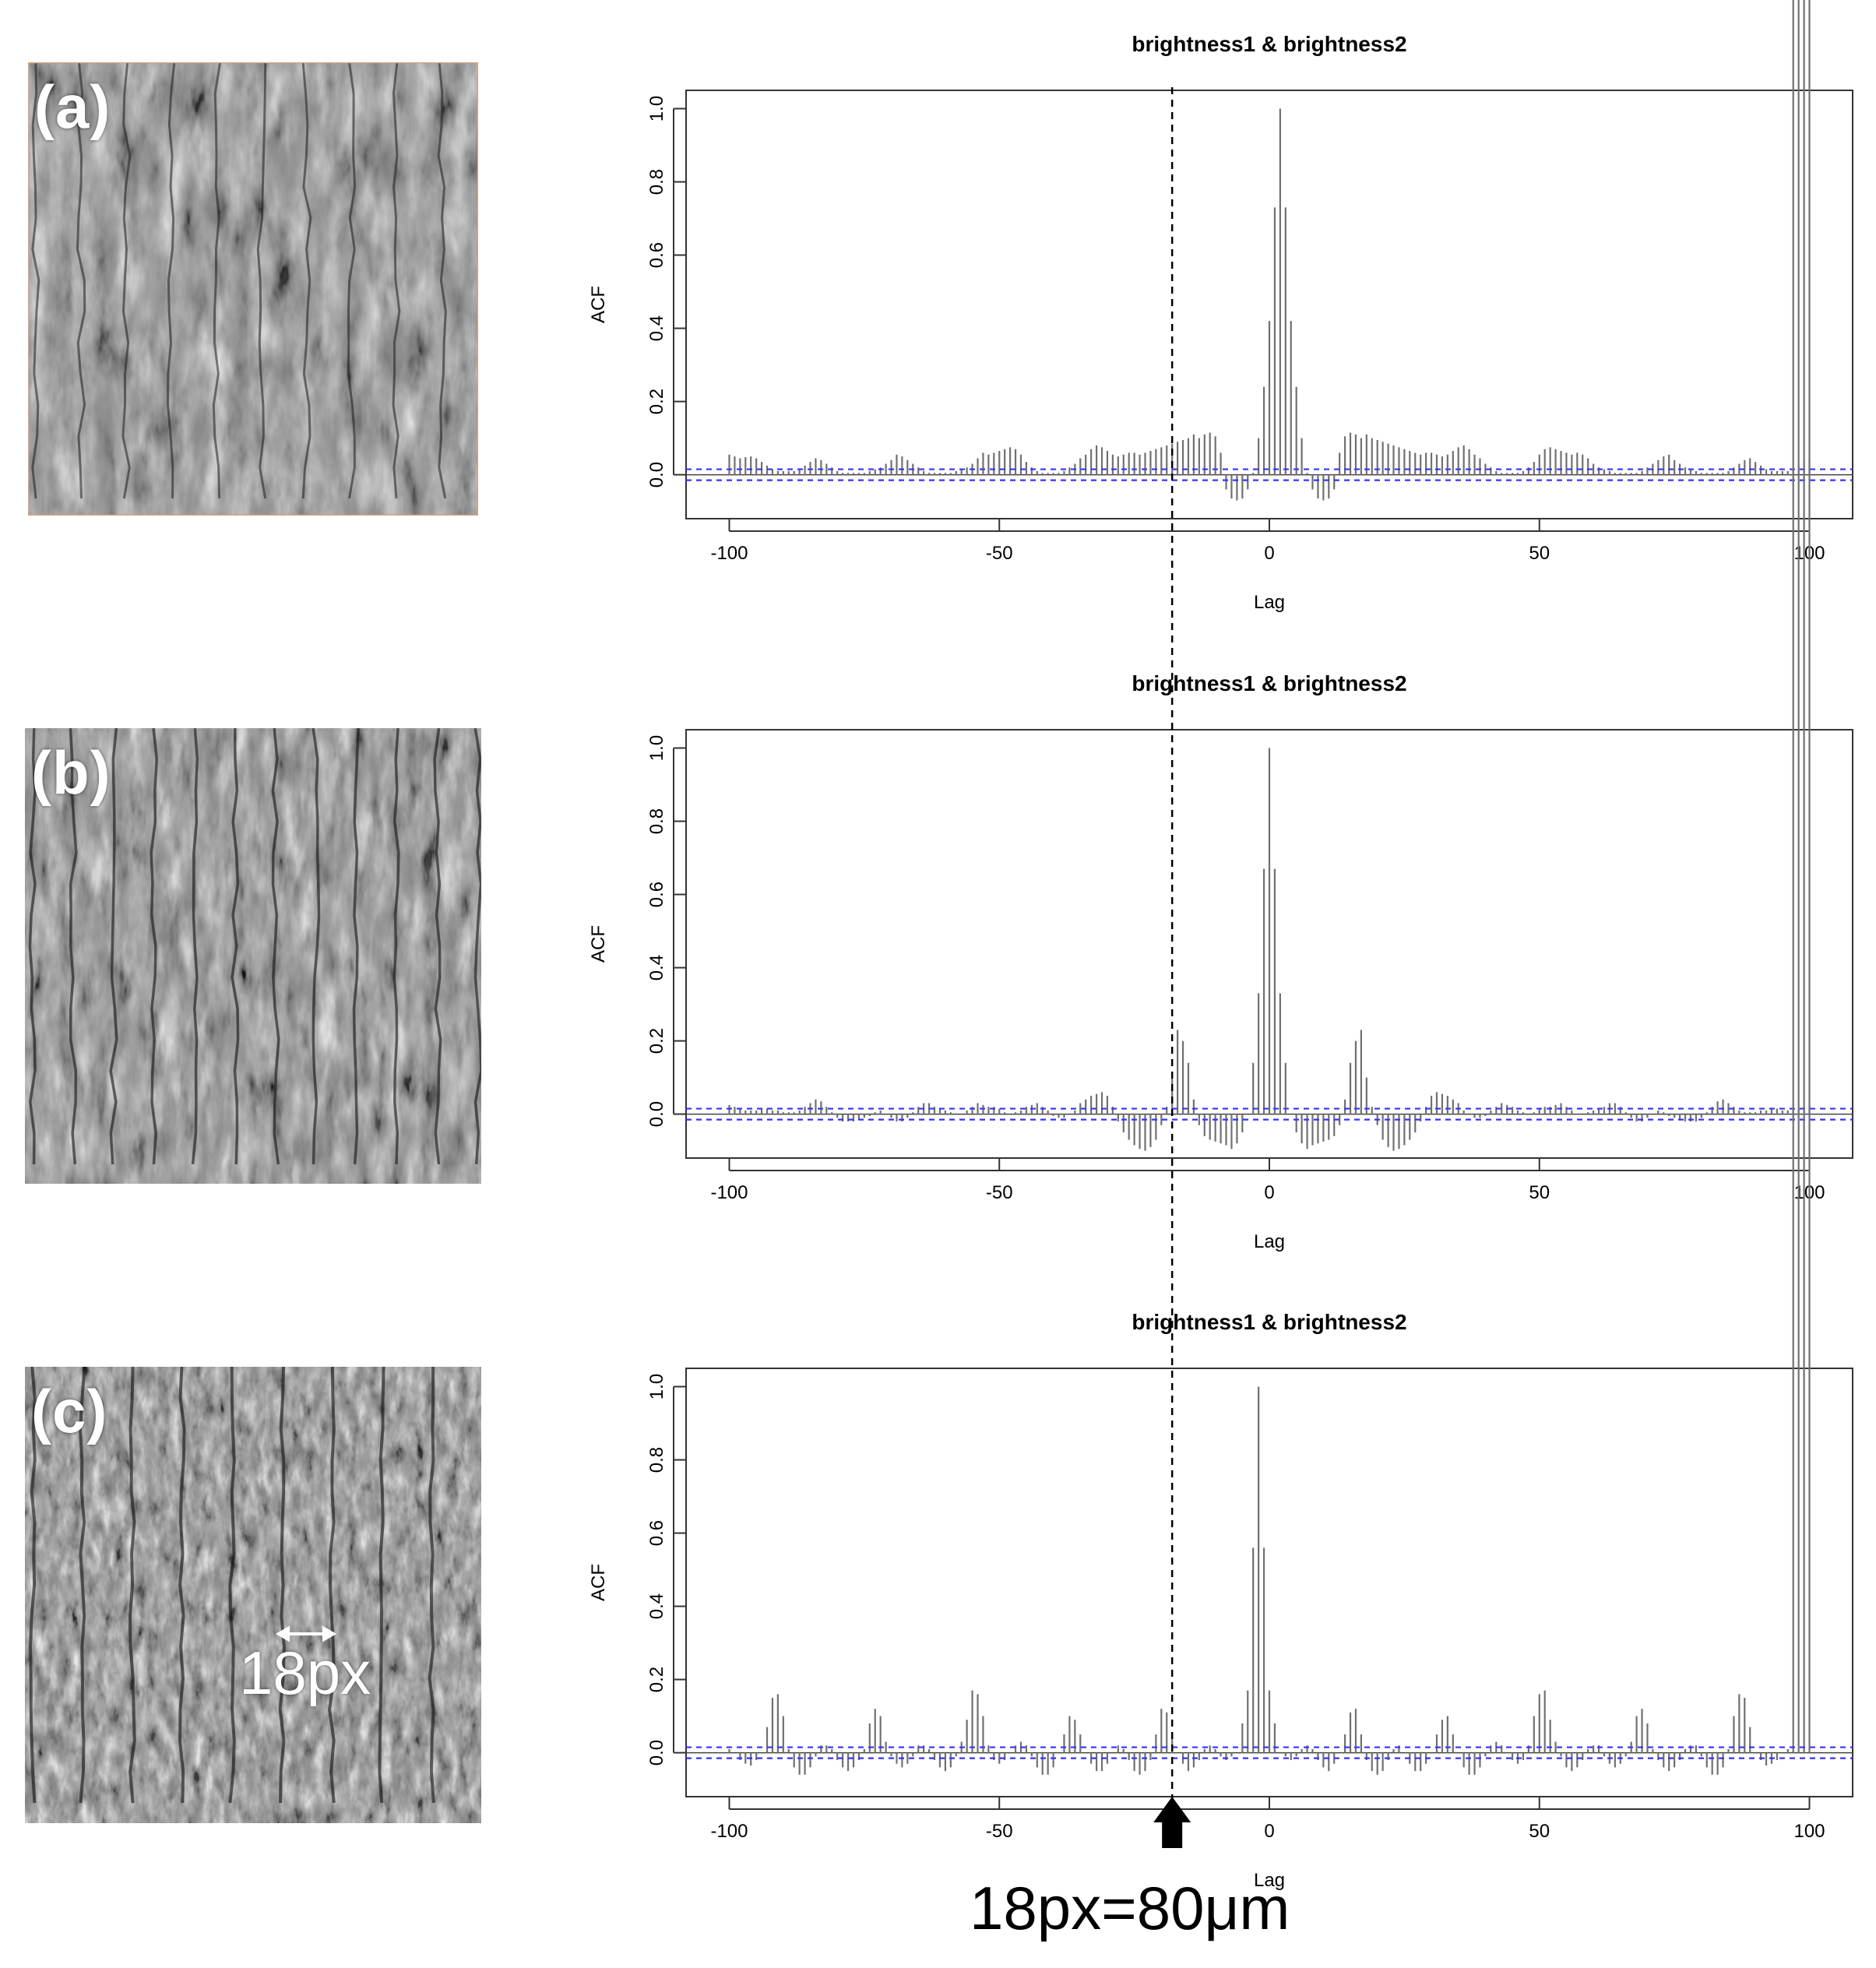 This screenshot has width=1876, height=1968. What do you see at coordinates (72, 106) in the screenshot?
I see `panel-label-a: (a)` at bounding box center [72, 106].